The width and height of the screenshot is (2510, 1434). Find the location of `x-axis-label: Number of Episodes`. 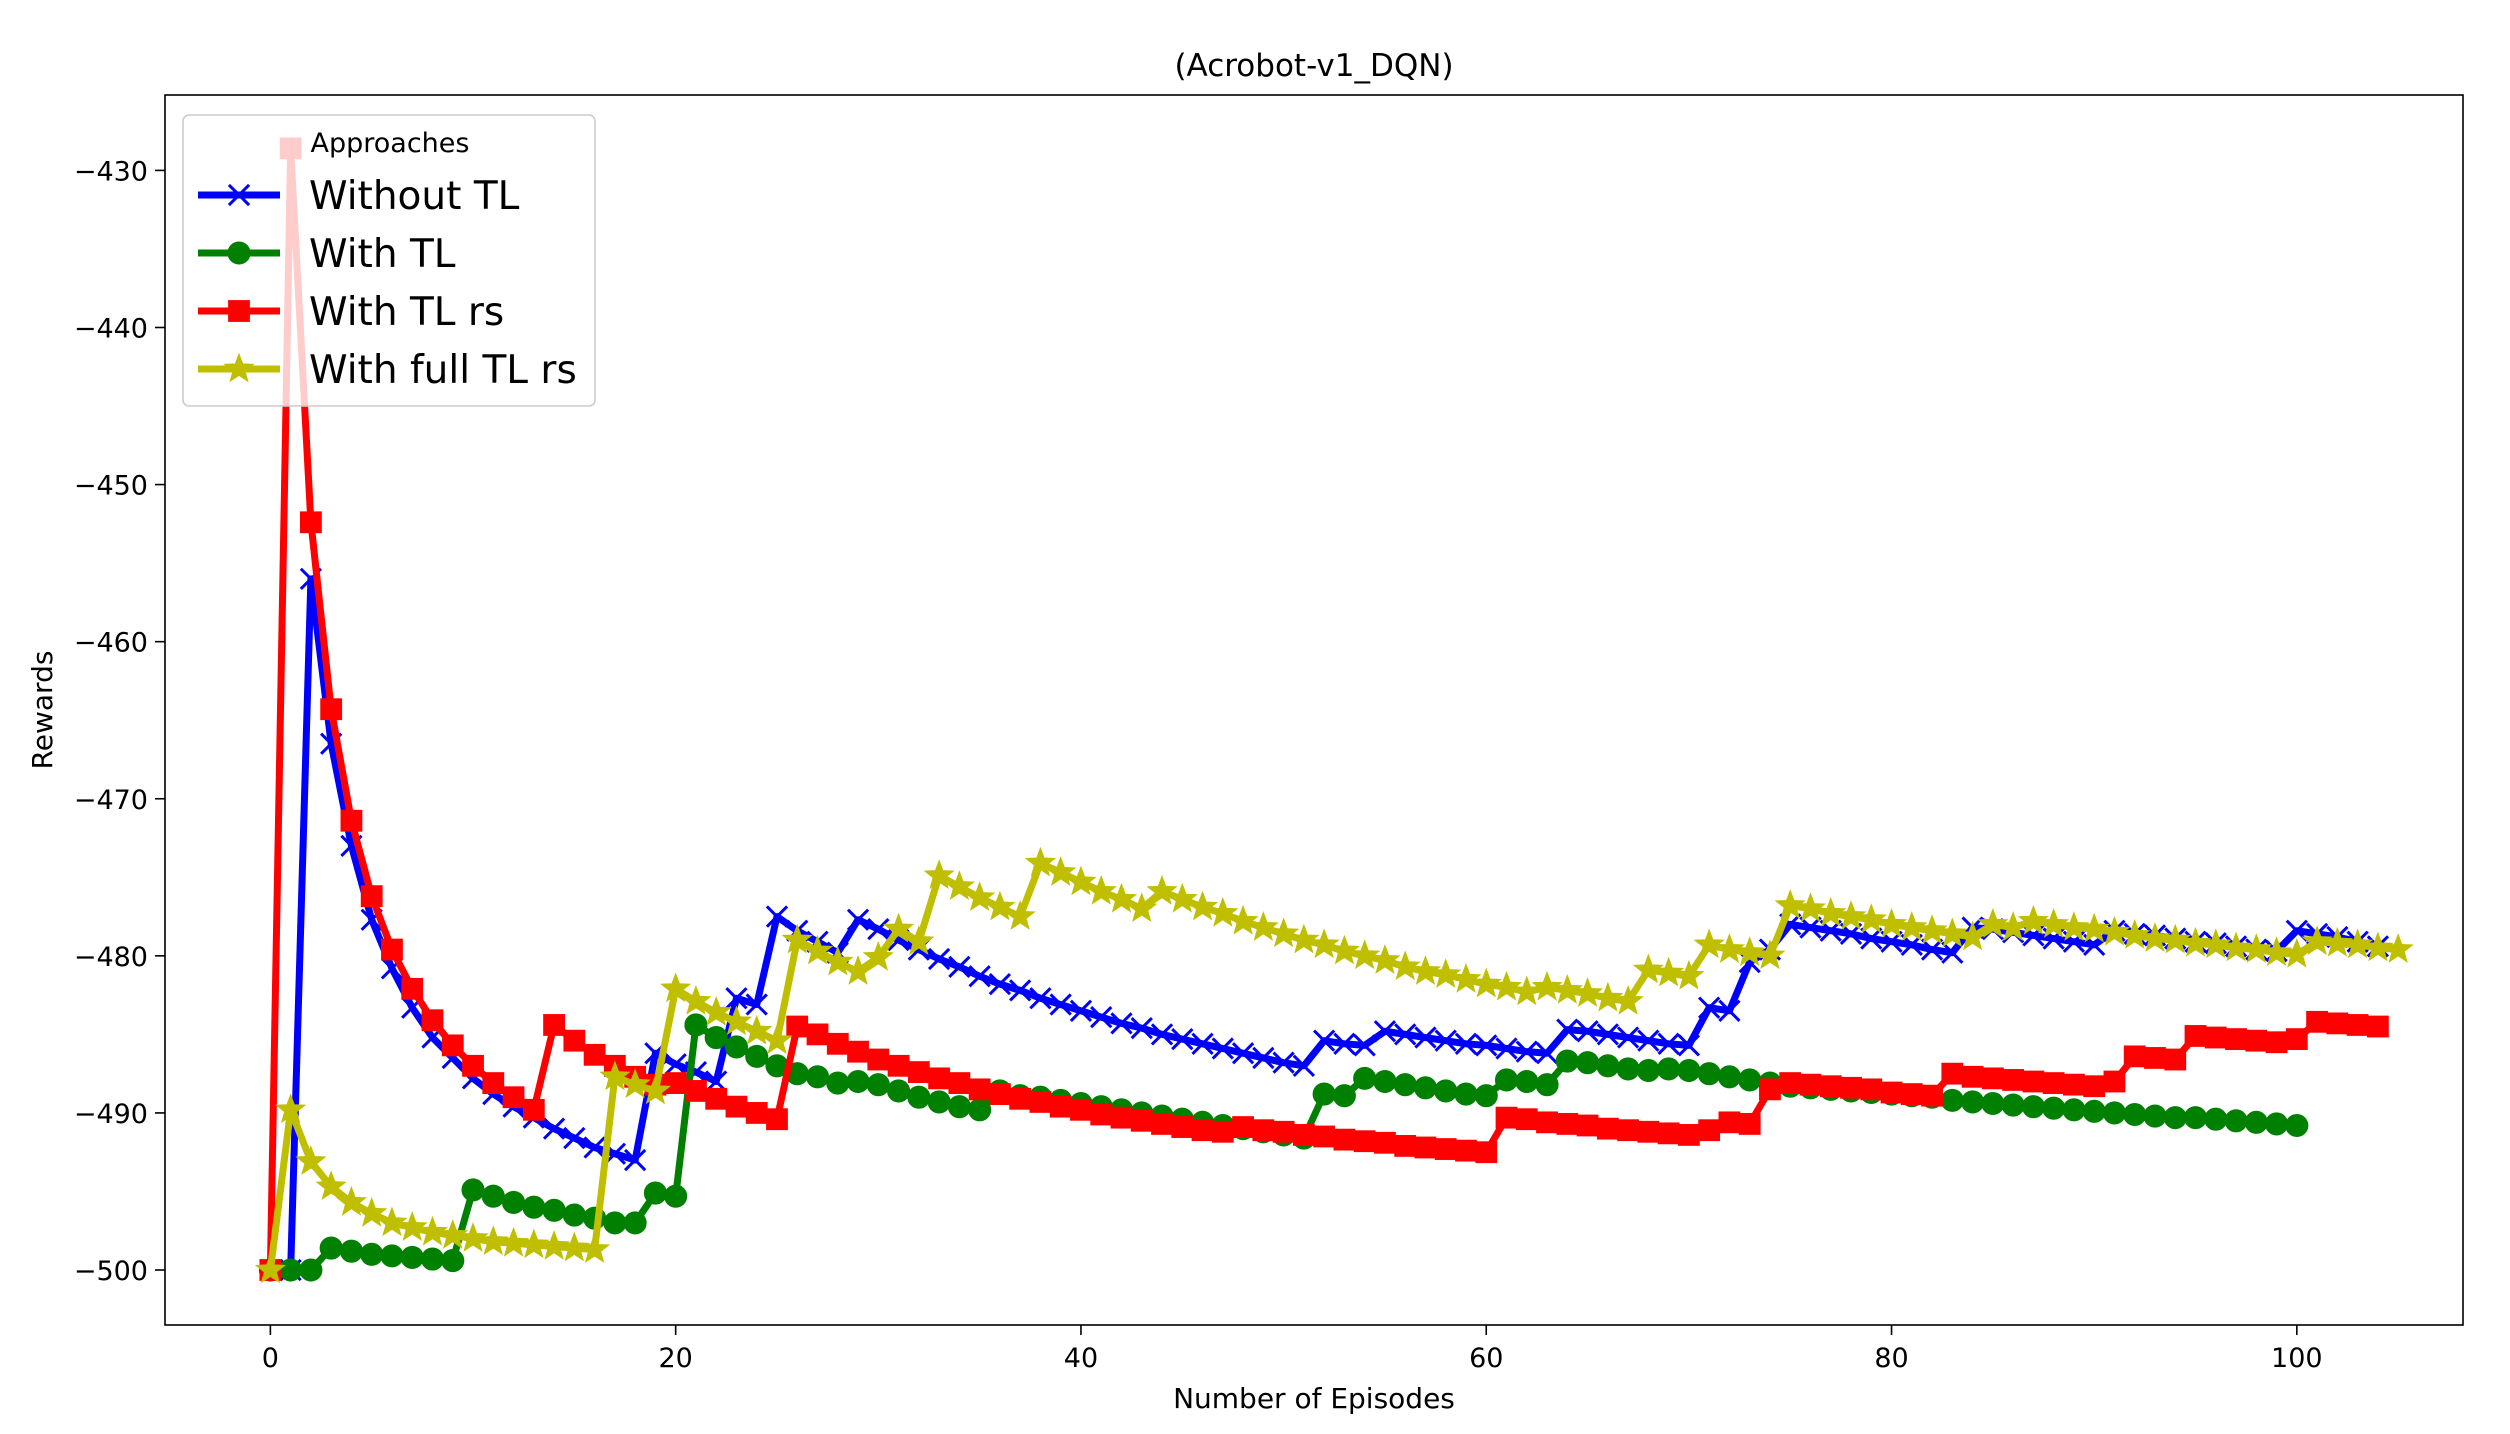

x-axis-label: Number of Episodes is located at coordinates (1314, 1398).